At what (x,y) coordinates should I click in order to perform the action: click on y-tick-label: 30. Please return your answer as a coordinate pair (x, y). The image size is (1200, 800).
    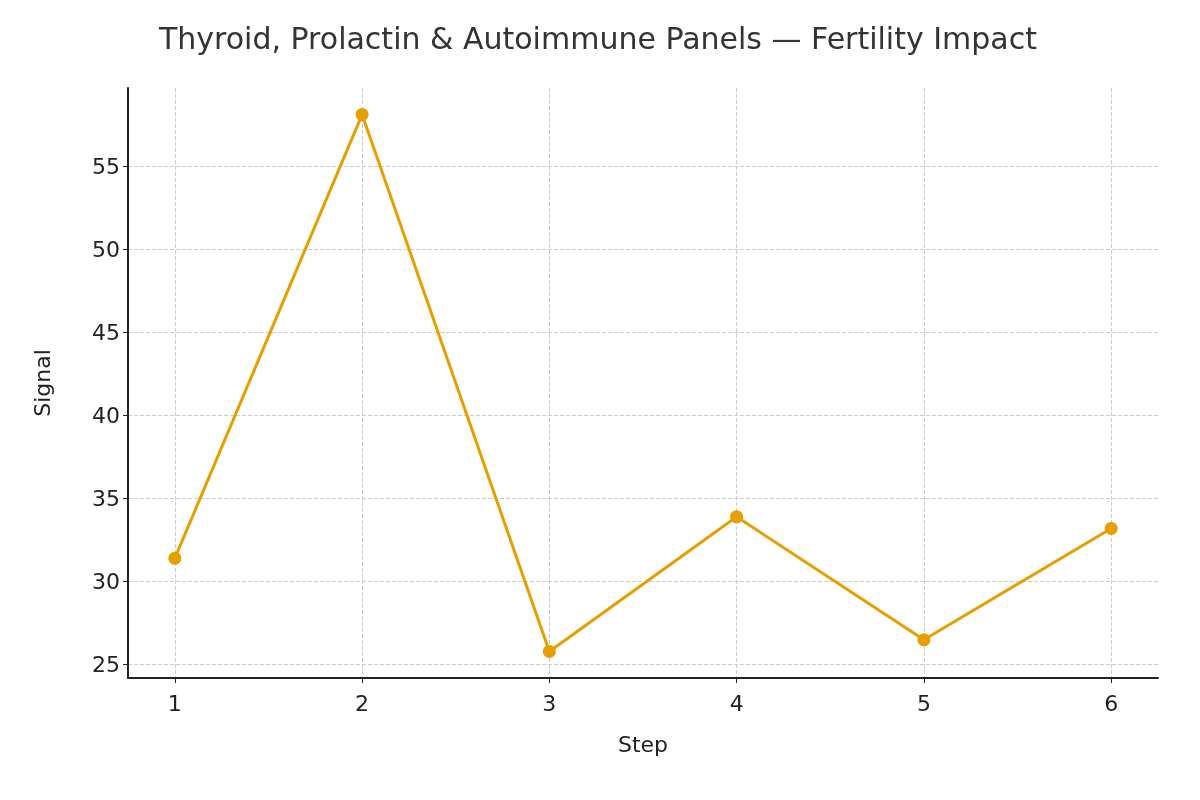
    Looking at the image, I should click on (106, 582).